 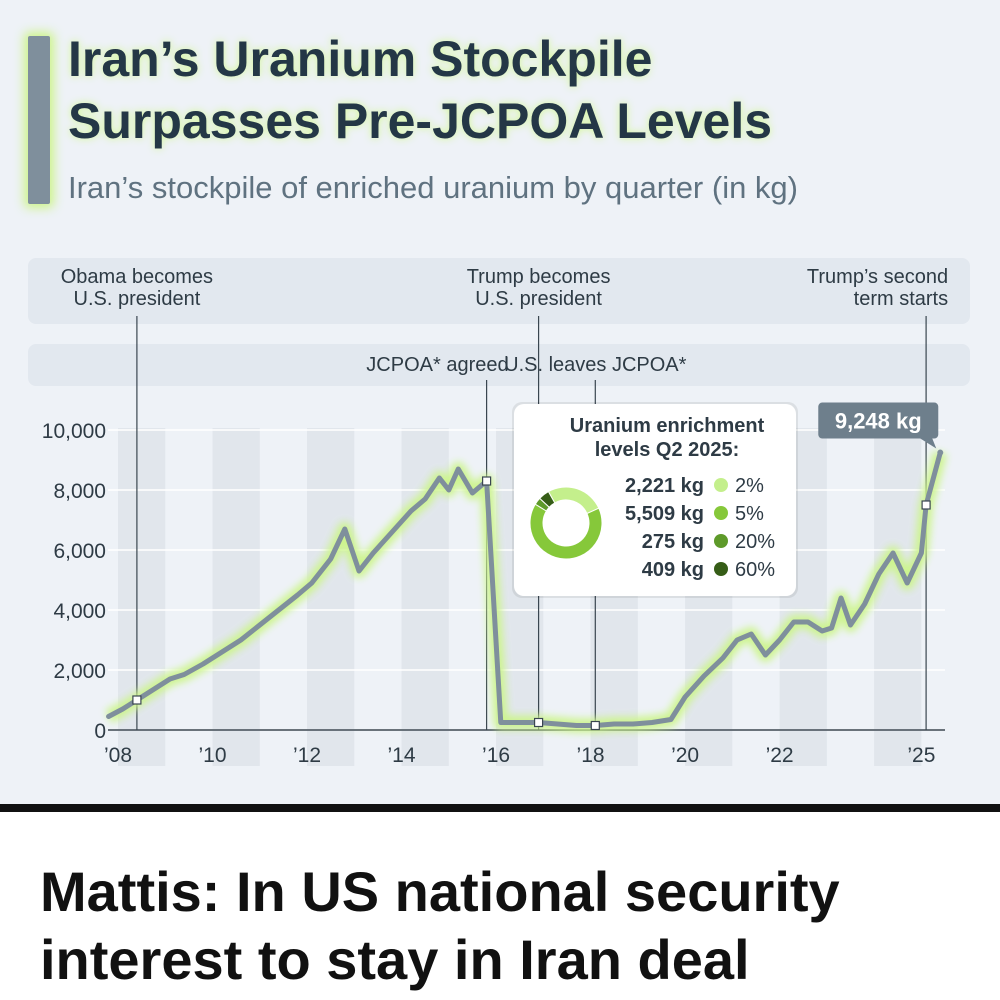 What do you see at coordinates (79, 671) in the screenshot?
I see `y-tick-label: 2,000` at bounding box center [79, 671].